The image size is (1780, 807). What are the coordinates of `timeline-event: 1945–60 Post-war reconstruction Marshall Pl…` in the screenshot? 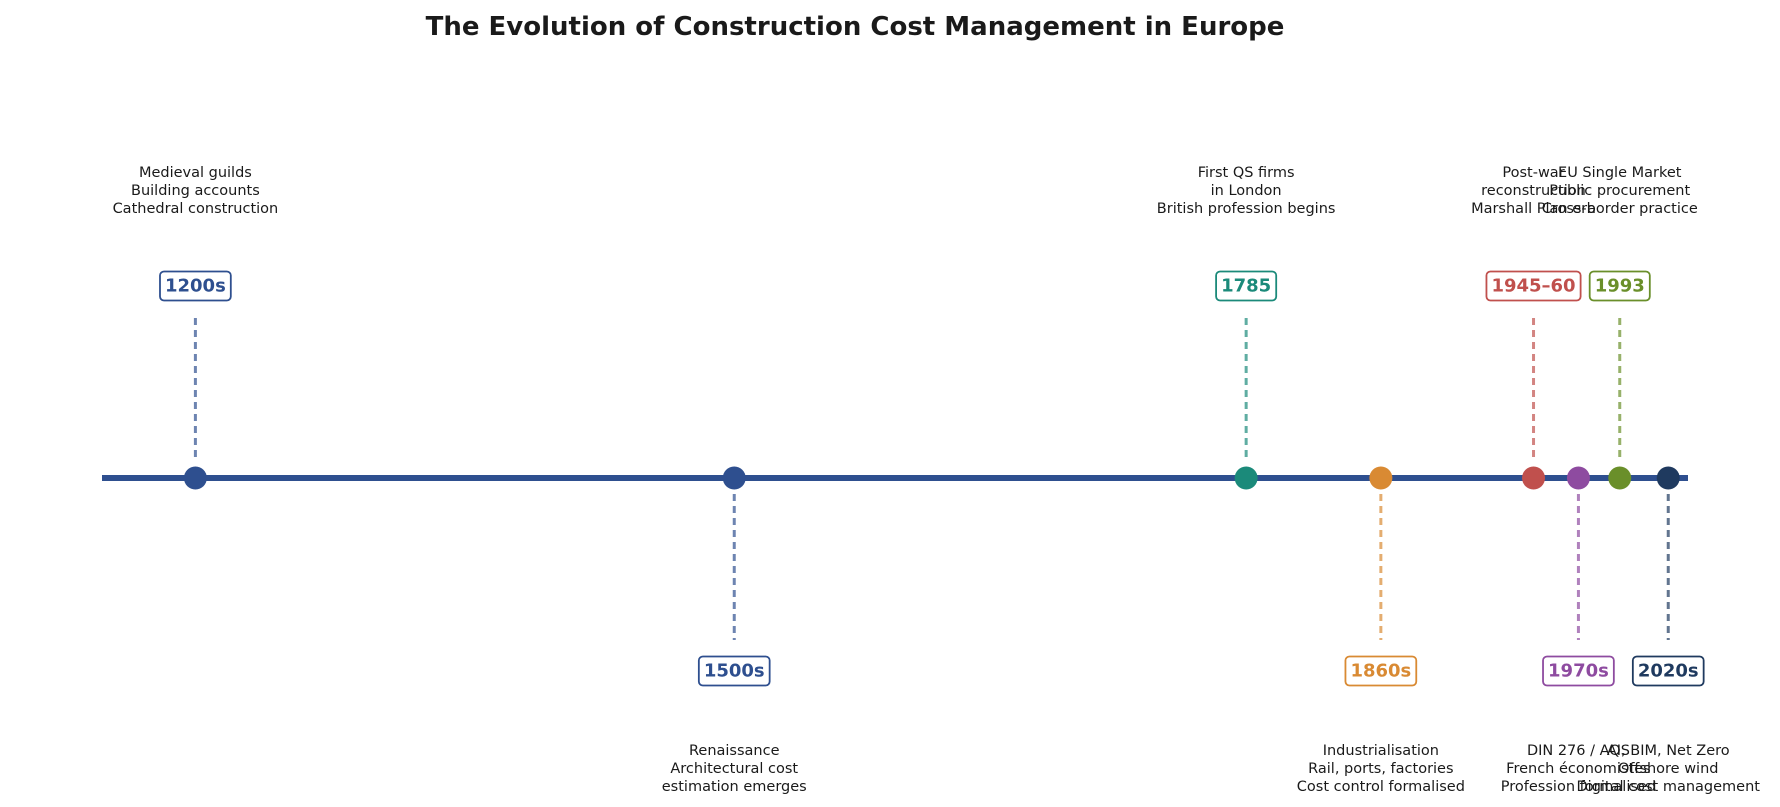 It's located at (1533, 327).